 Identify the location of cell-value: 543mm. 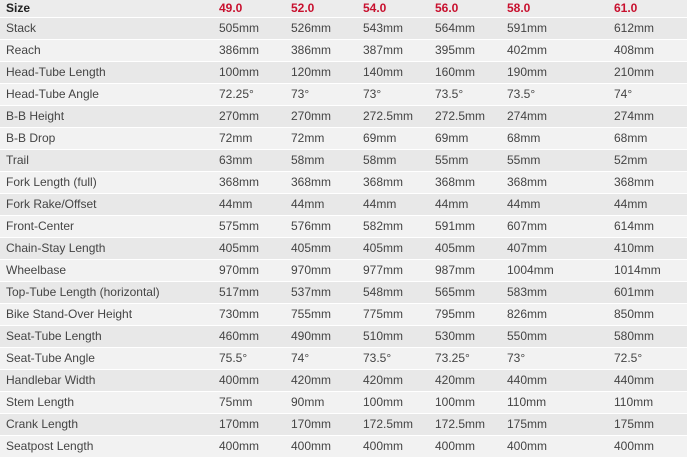
(383, 28).